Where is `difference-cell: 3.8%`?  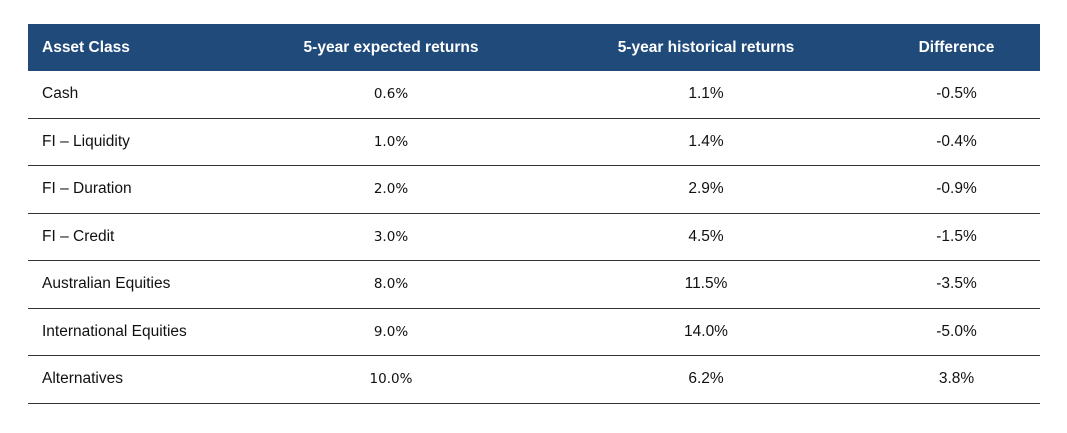
difference-cell: 3.8% is located at coordinates (956, 379).